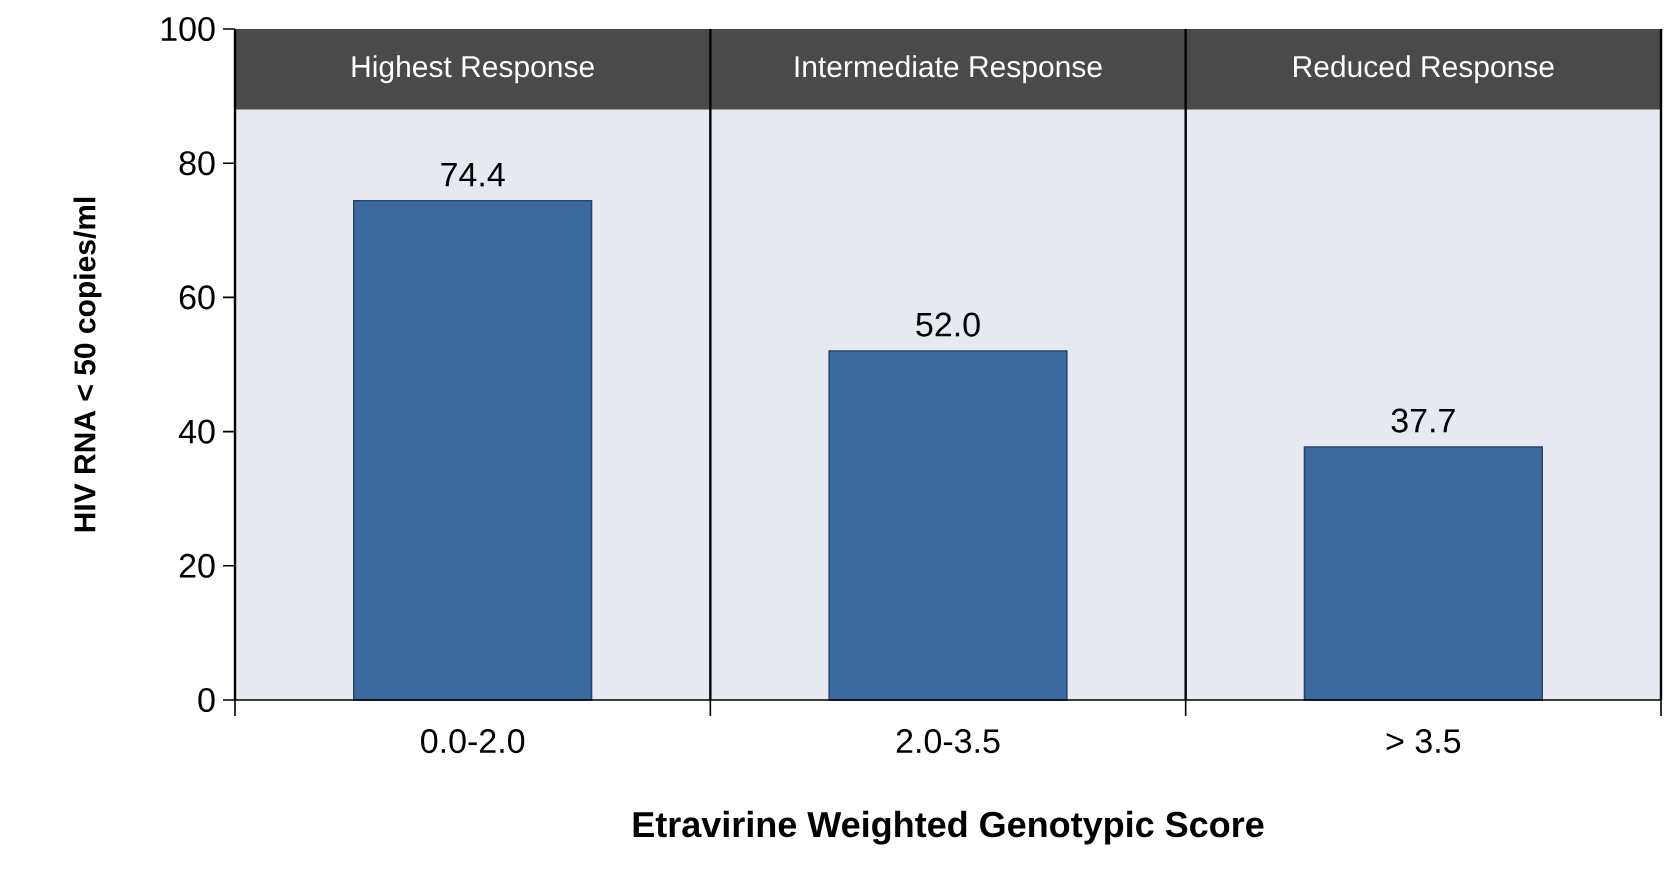  I want to click on y-tick-label: 20, so click(197, 565).